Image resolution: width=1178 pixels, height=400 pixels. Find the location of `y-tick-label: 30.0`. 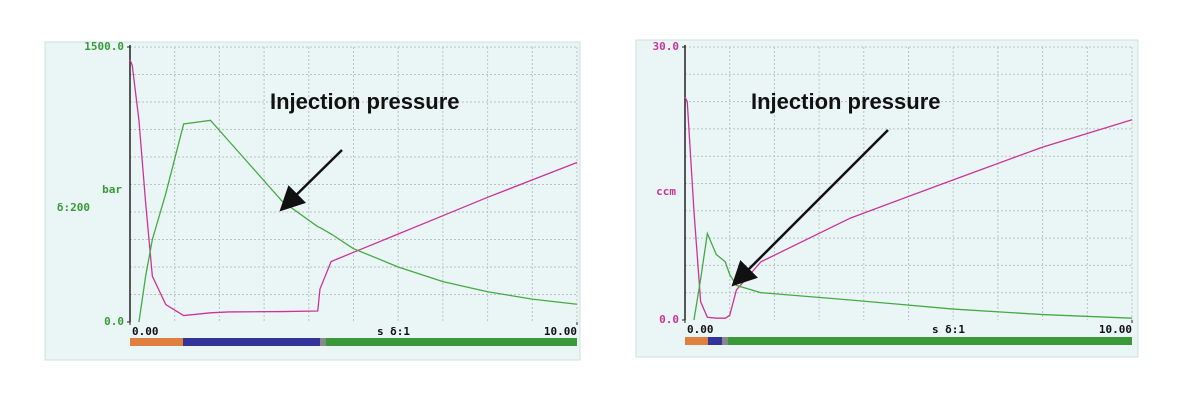

y-tick-label: 30.0 is located at coordinates (666, 46).